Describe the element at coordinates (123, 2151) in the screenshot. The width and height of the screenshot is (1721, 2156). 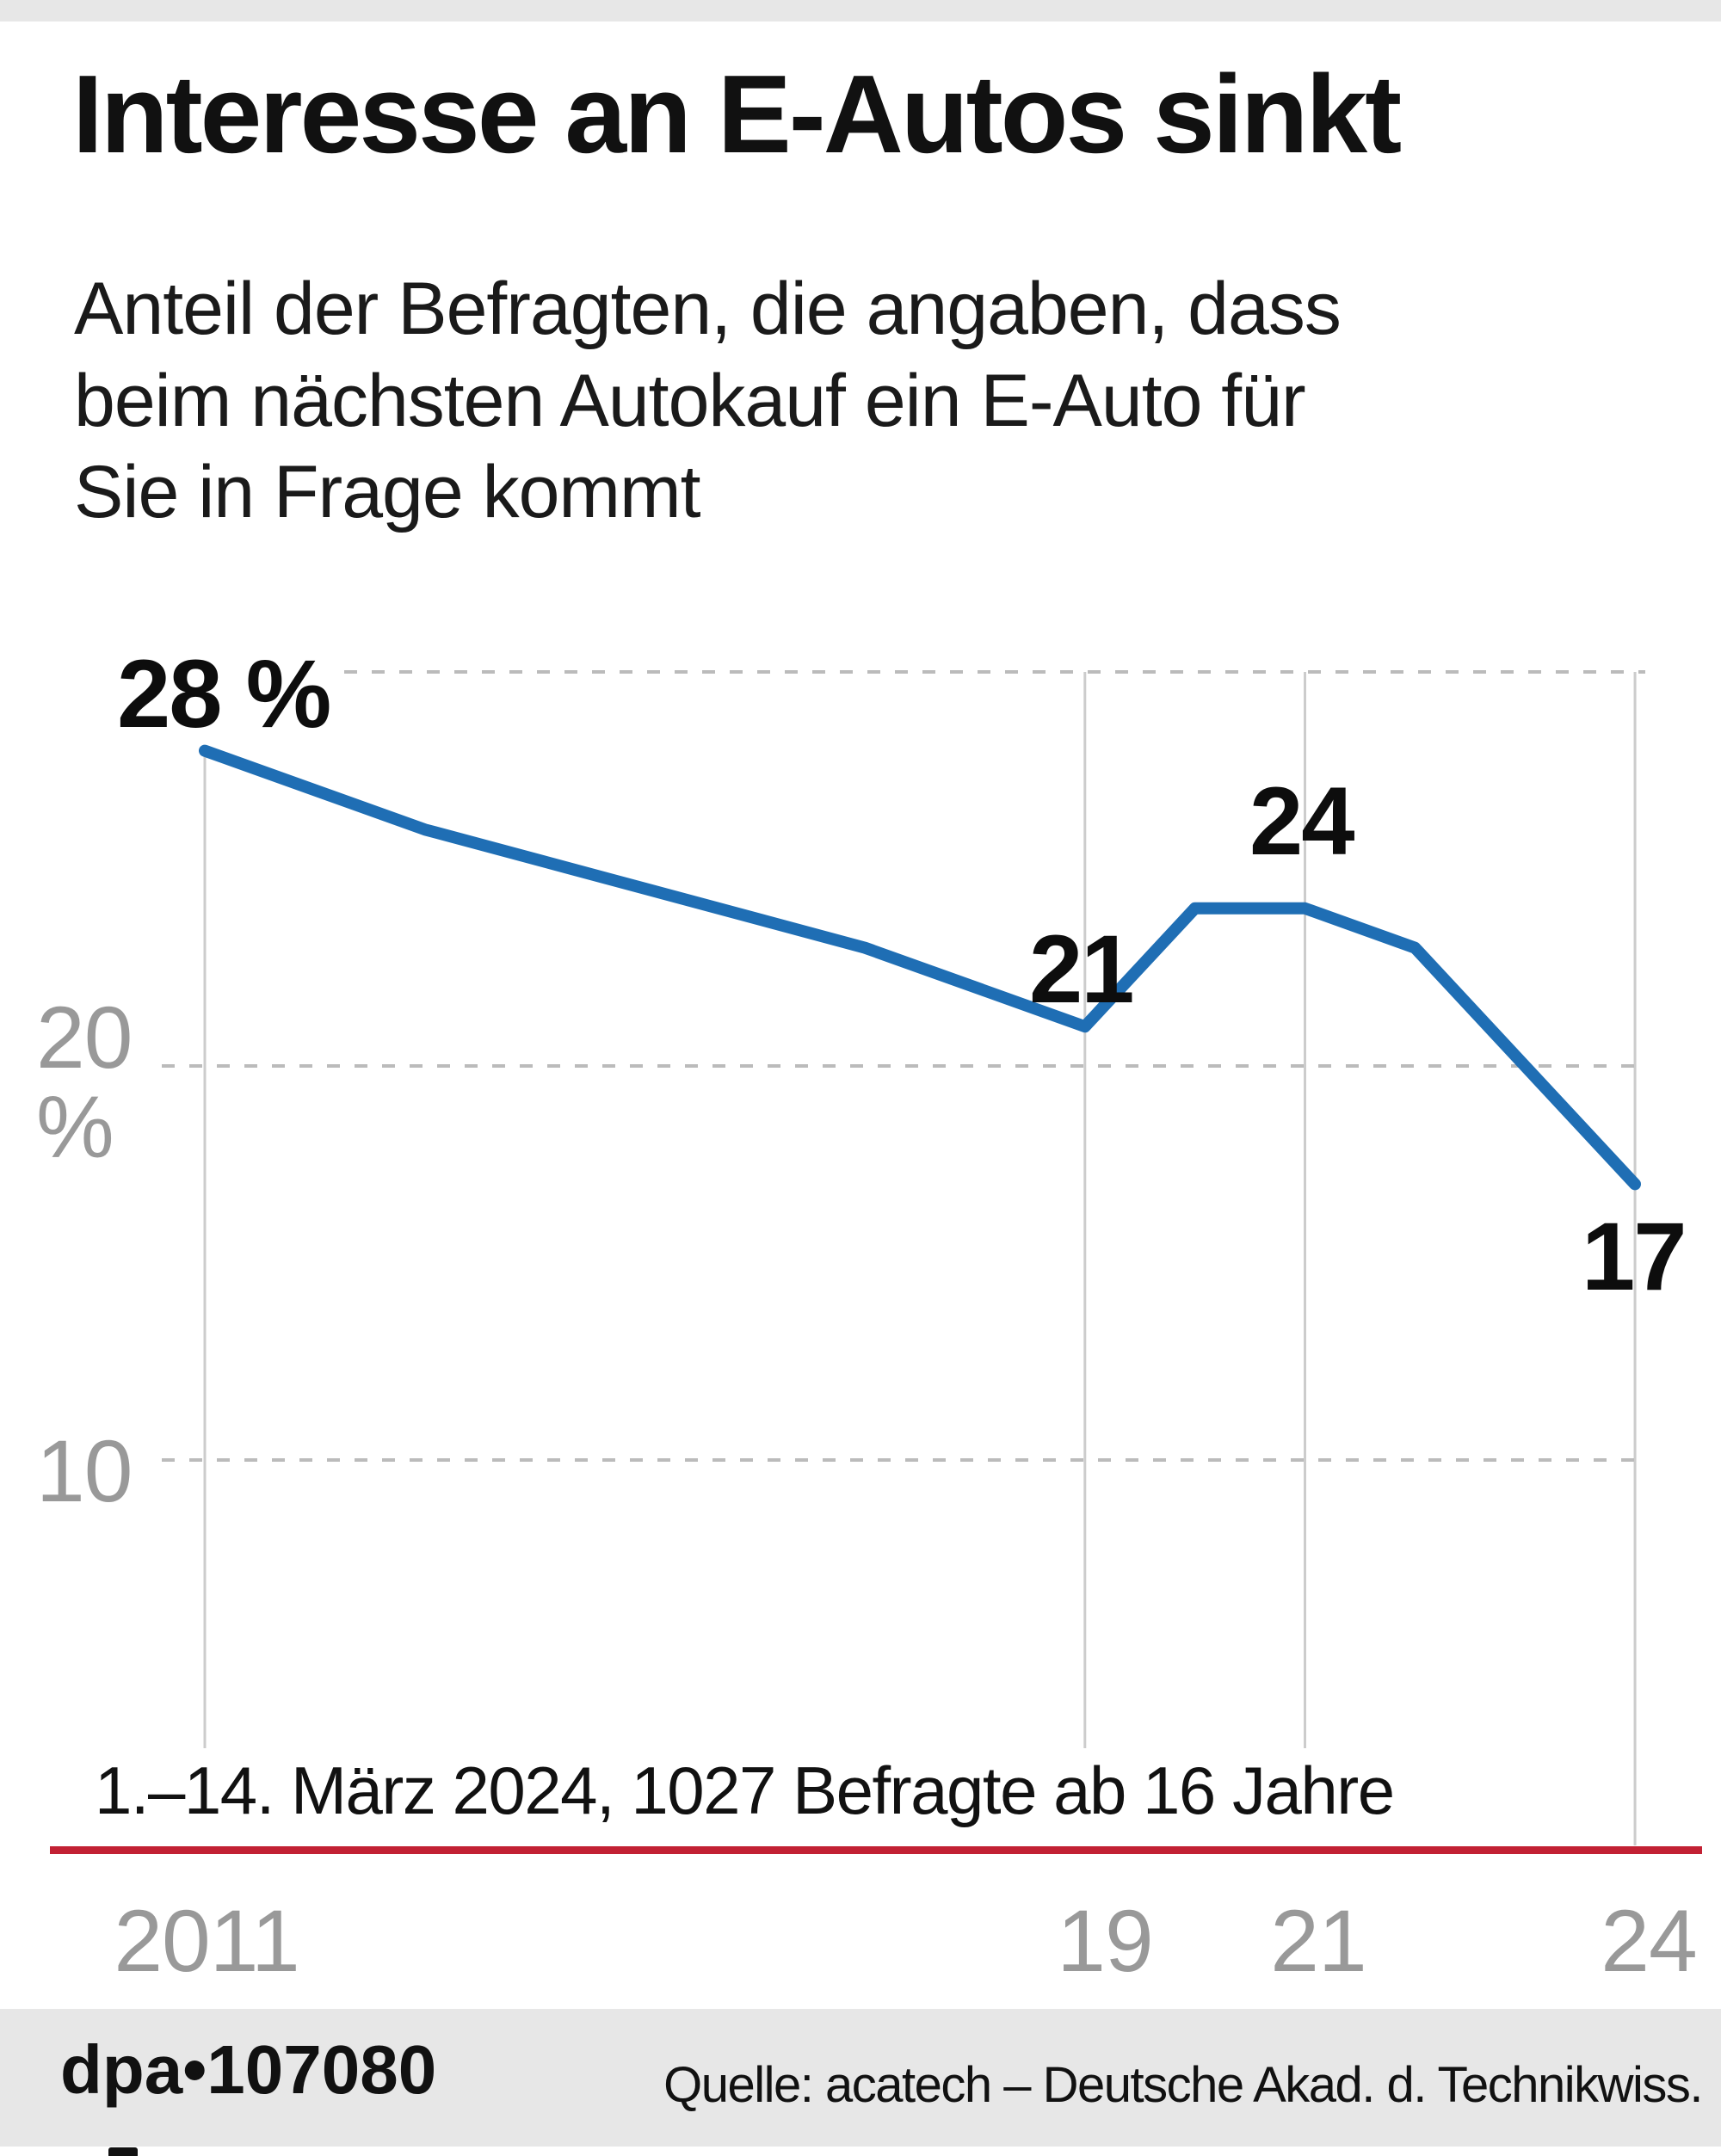
I see `cropped-next-block-mark` at that location.